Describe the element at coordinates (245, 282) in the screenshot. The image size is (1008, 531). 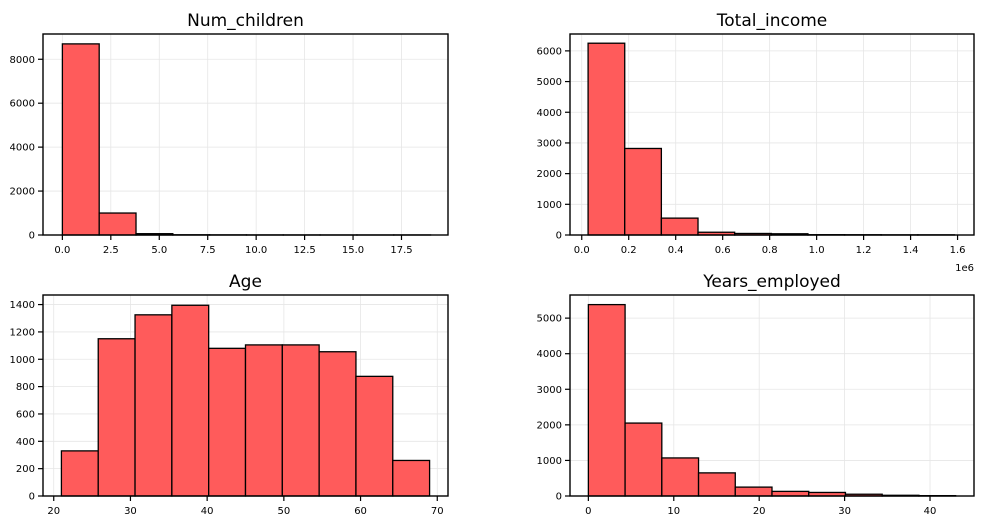
I see `age-title: Age` at that location.